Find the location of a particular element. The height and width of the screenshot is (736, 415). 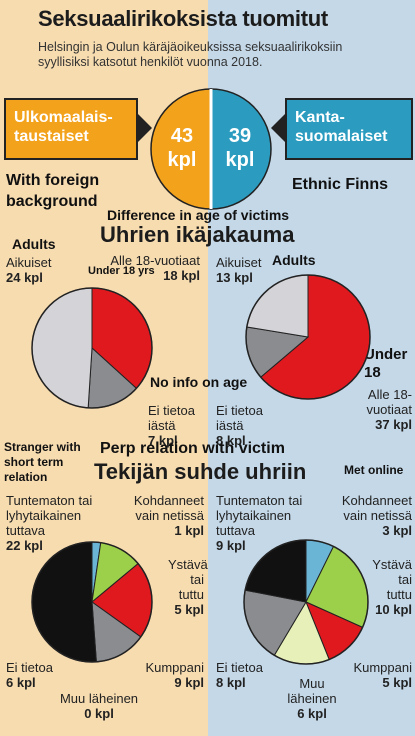

foreign-badge: Ulkomaalais-taustaiset is located at coordinates (78, 129).